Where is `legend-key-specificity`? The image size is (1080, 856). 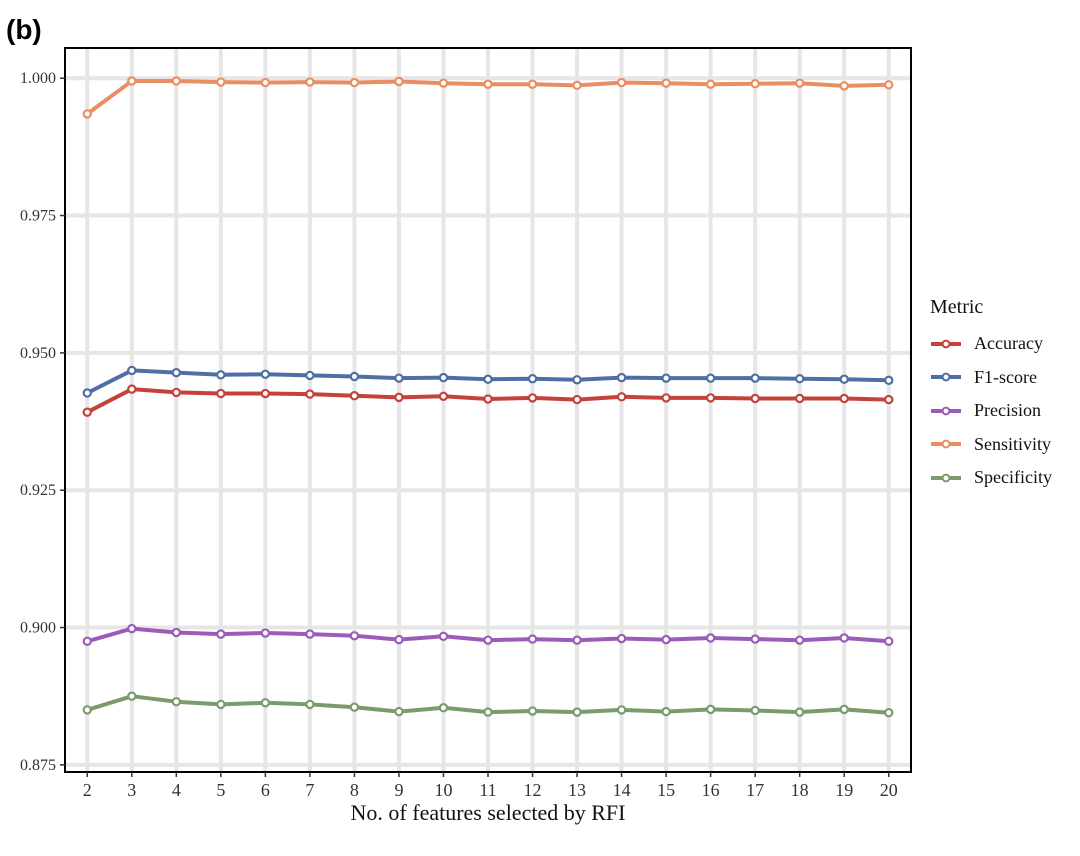
legend-key-specificity is located at coordinates (946, 478).